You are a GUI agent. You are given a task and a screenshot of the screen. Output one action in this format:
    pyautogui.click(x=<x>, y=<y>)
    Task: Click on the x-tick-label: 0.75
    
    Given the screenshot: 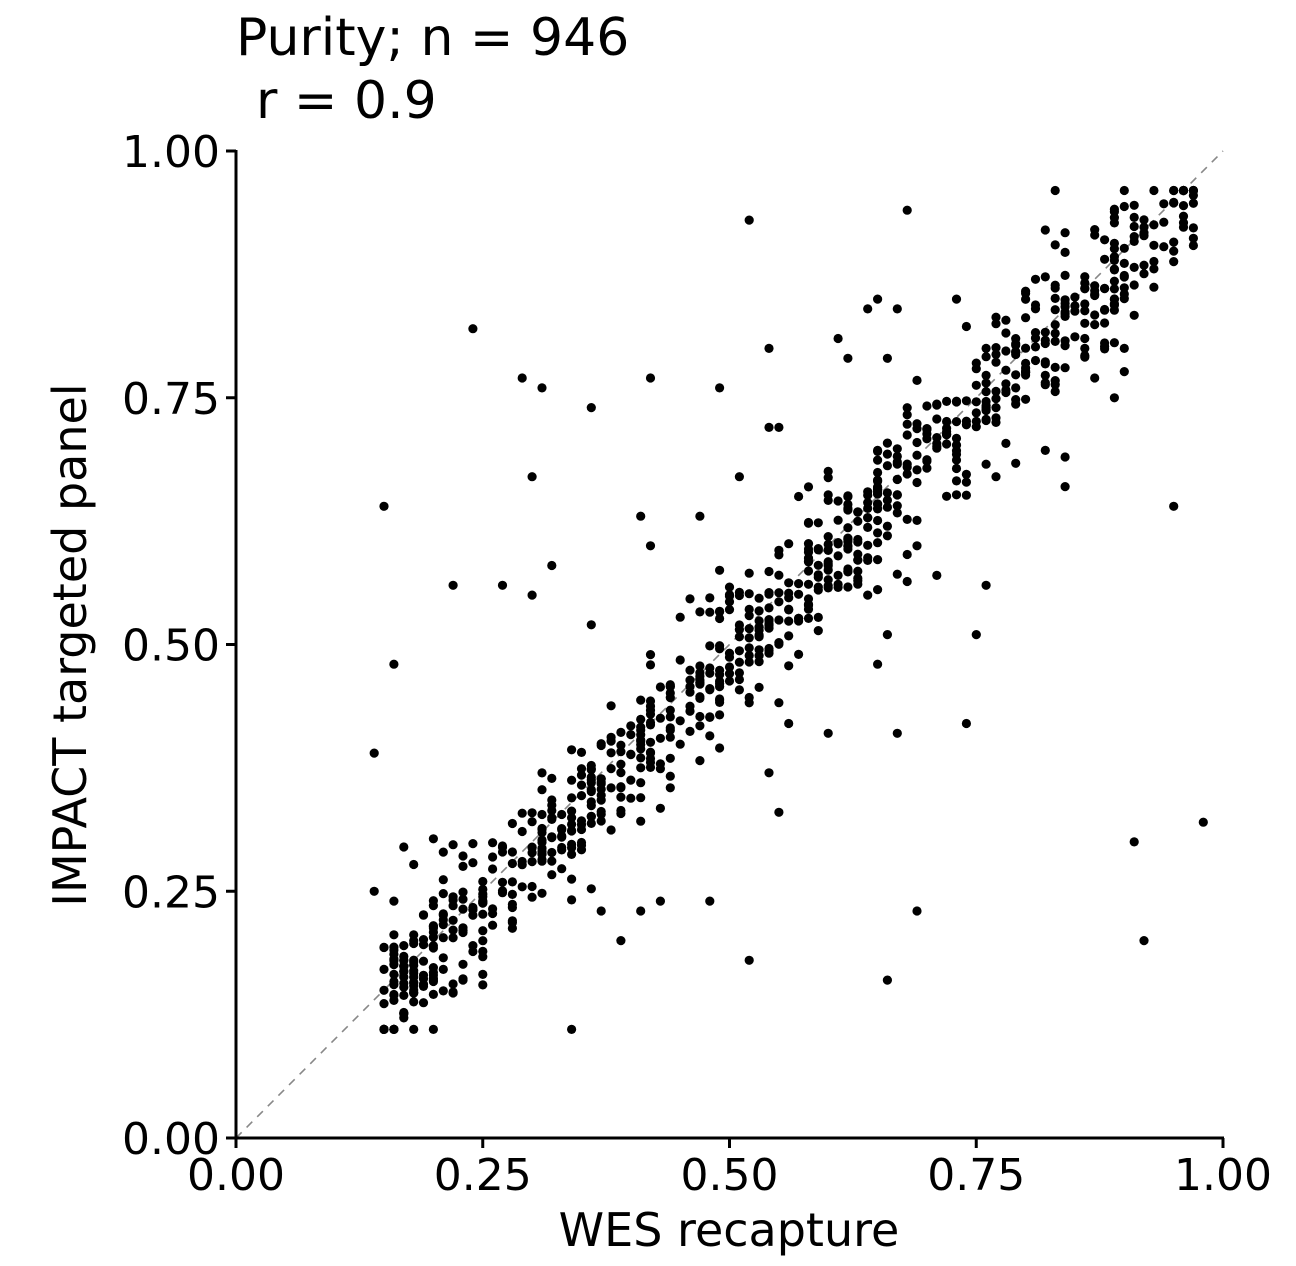 What is the action you would take?
    pyautogui.click(x=976, y=1175)
    